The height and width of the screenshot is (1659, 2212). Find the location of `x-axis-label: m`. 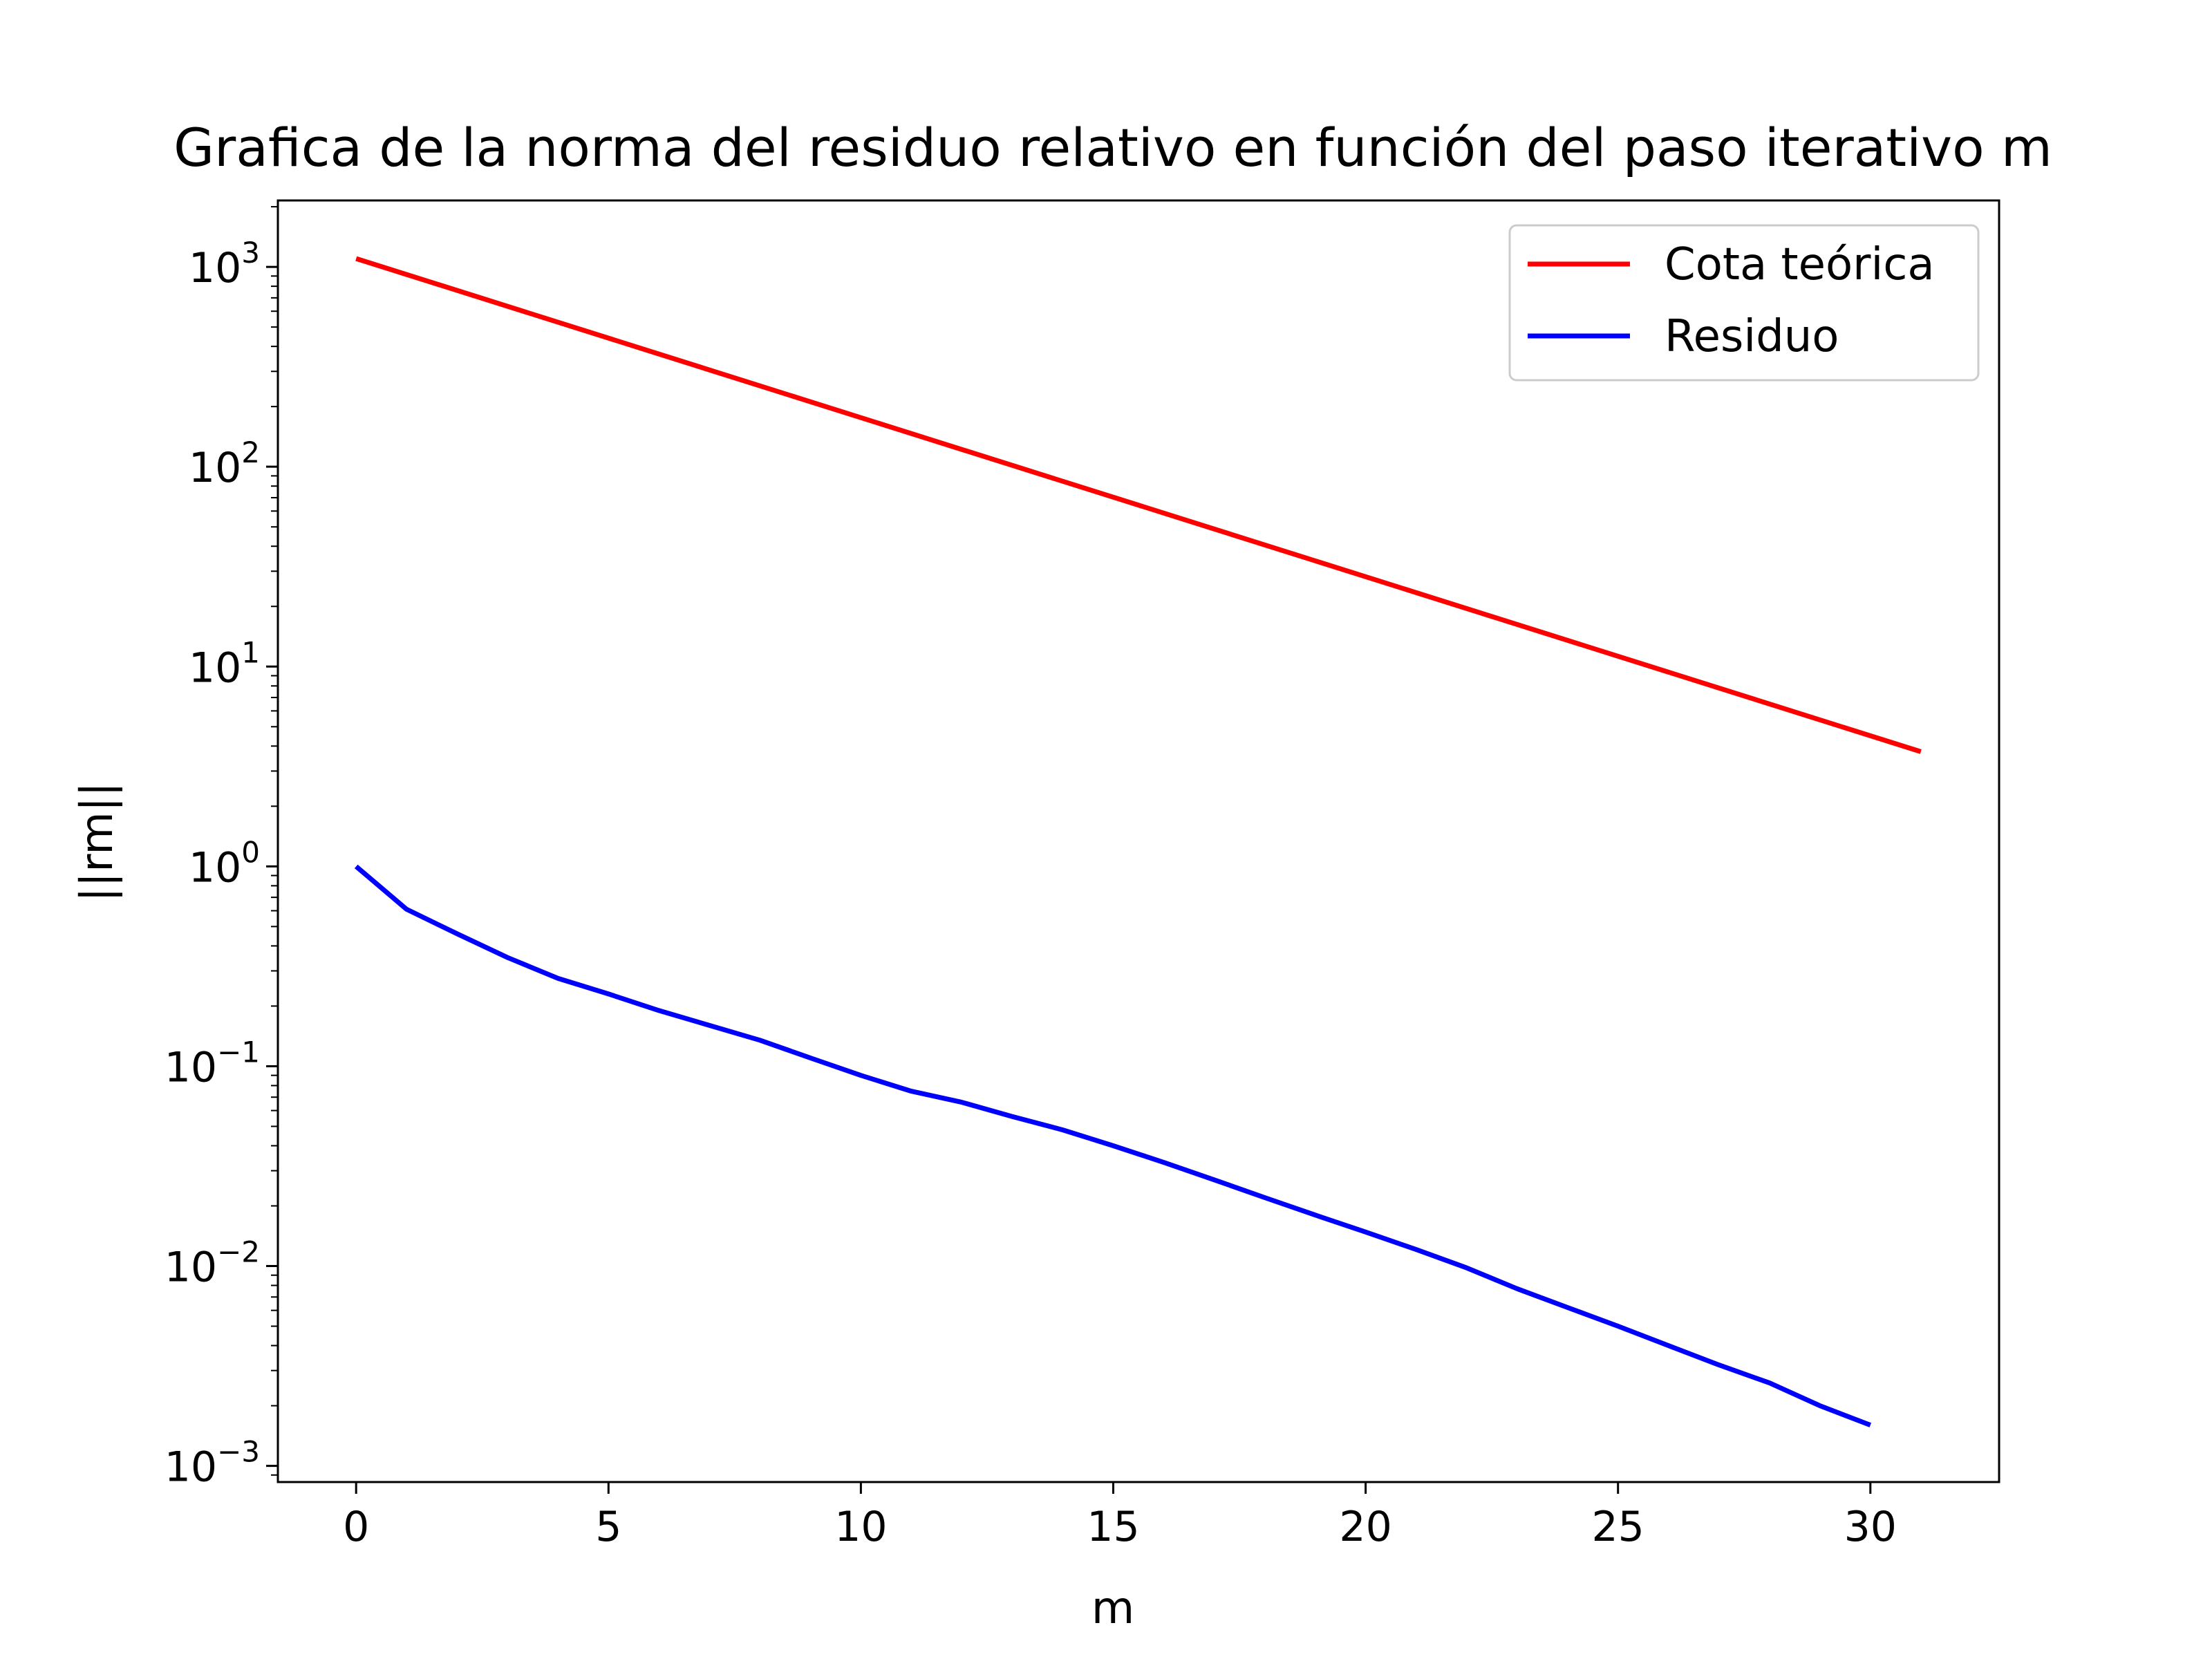

x-axis-label: m is located at coordinates (1112, 1609).